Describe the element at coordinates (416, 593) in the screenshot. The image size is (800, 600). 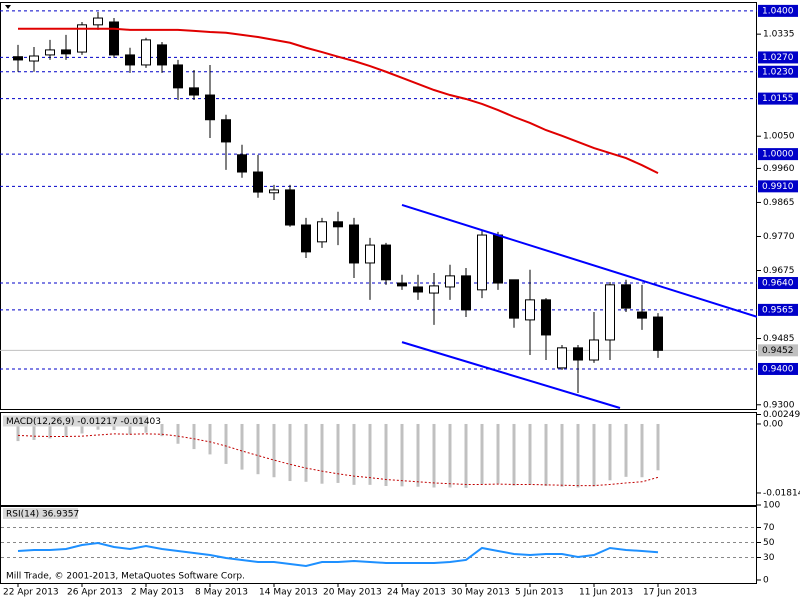
I see `x-tick-label: 24 May 2013` at that location.